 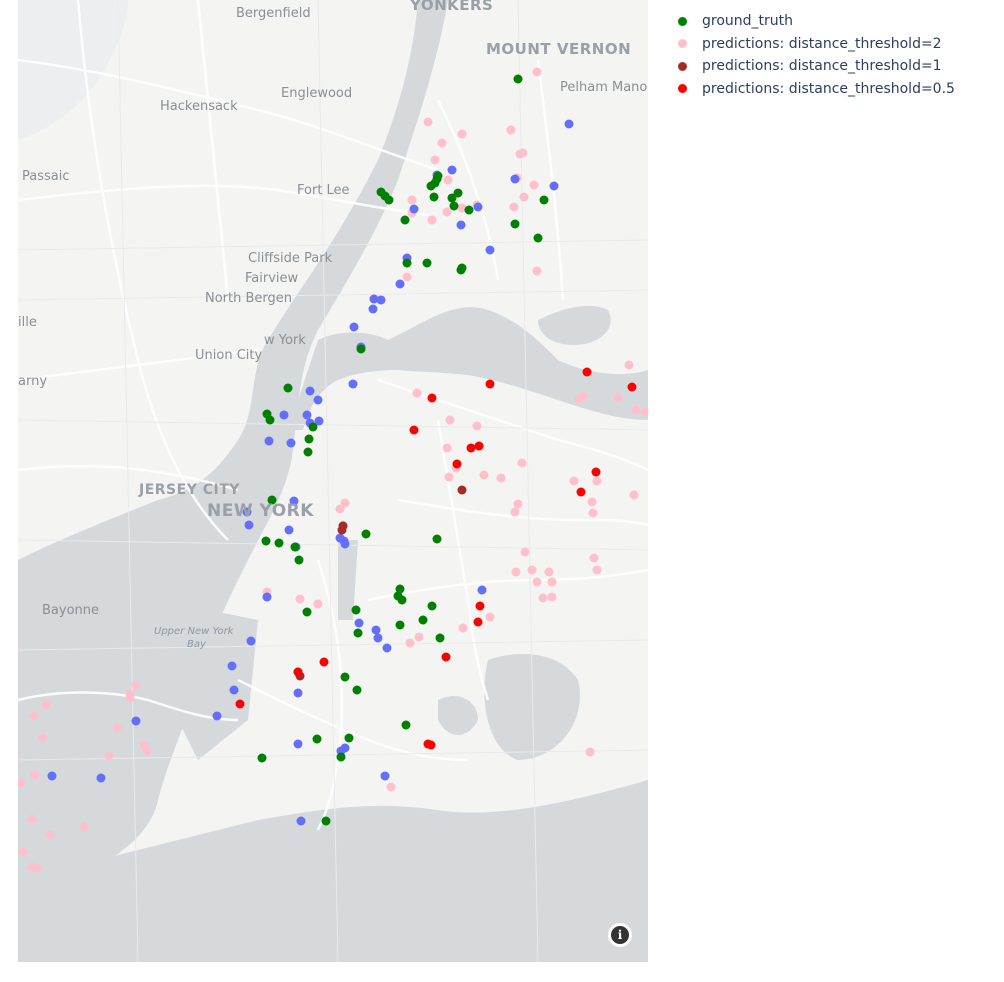 What do you see at coordinates (620, 935) in the screenshot?
I see `info-button: i` at bounding box center [620, 935].